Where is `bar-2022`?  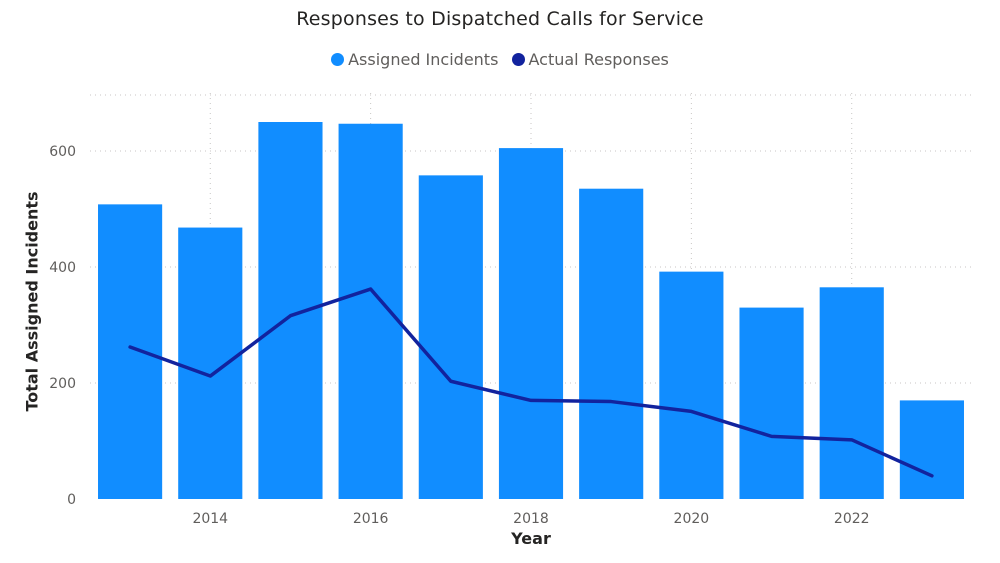
bar-2022 is located at coordinates (851, 393).